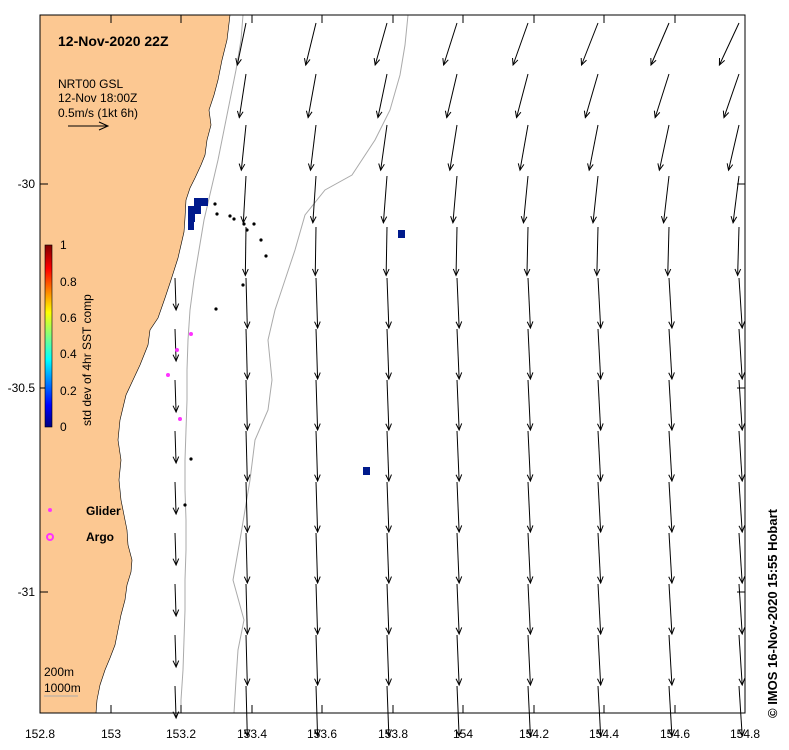 The height and width of the screenshot is (750, 789). Describe the element at coordinates (68, 318) in the screenshot. I see `colorbar-tick: 0.6` at that location.